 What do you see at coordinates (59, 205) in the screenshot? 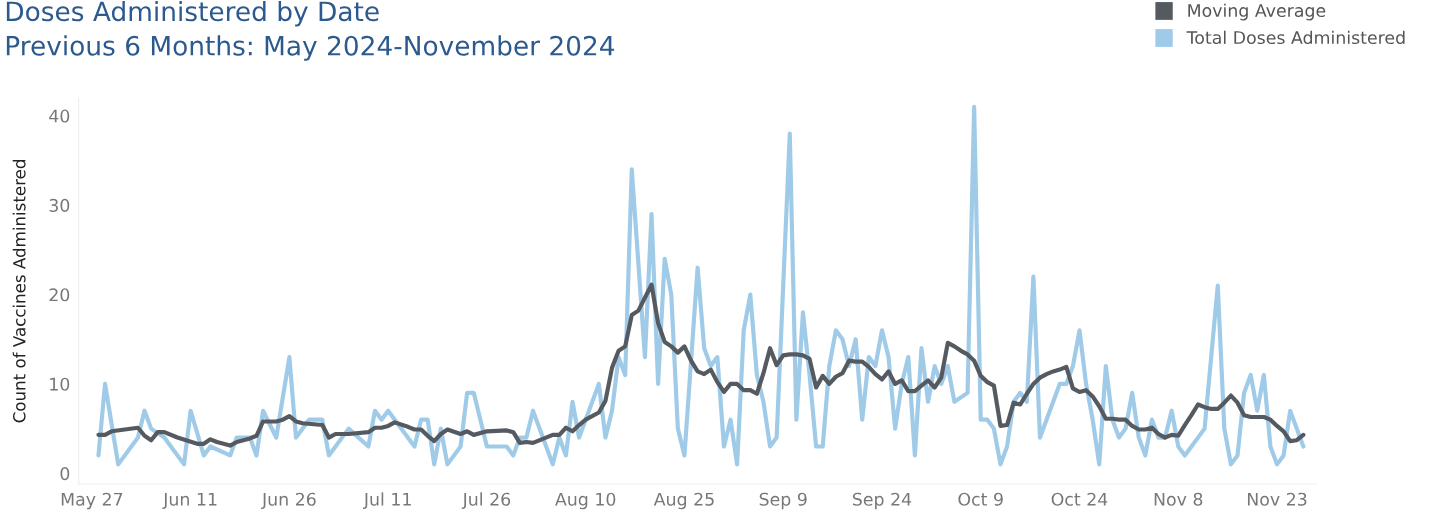
I see `y-tick-label: 30` at bounding box center [59, 205].